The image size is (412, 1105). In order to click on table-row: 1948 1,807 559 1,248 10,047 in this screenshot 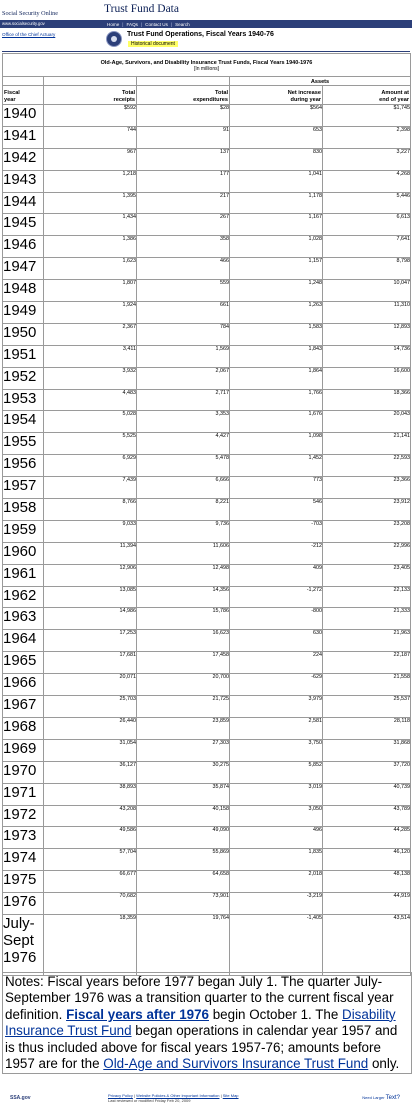, I will do `click(206, 291)`.